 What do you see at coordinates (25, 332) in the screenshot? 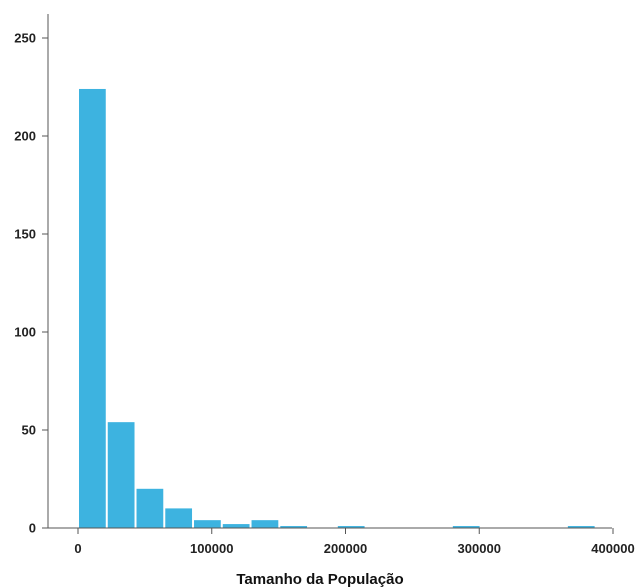
I see `y-tick-label: 100` at bounding box center [25, 332].